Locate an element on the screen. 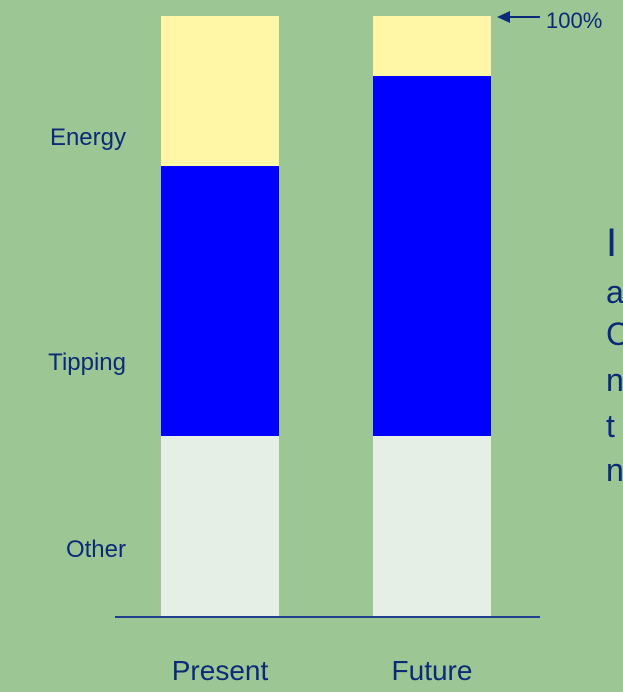  legend-other-label: Other is located at coordinates (96, 549).